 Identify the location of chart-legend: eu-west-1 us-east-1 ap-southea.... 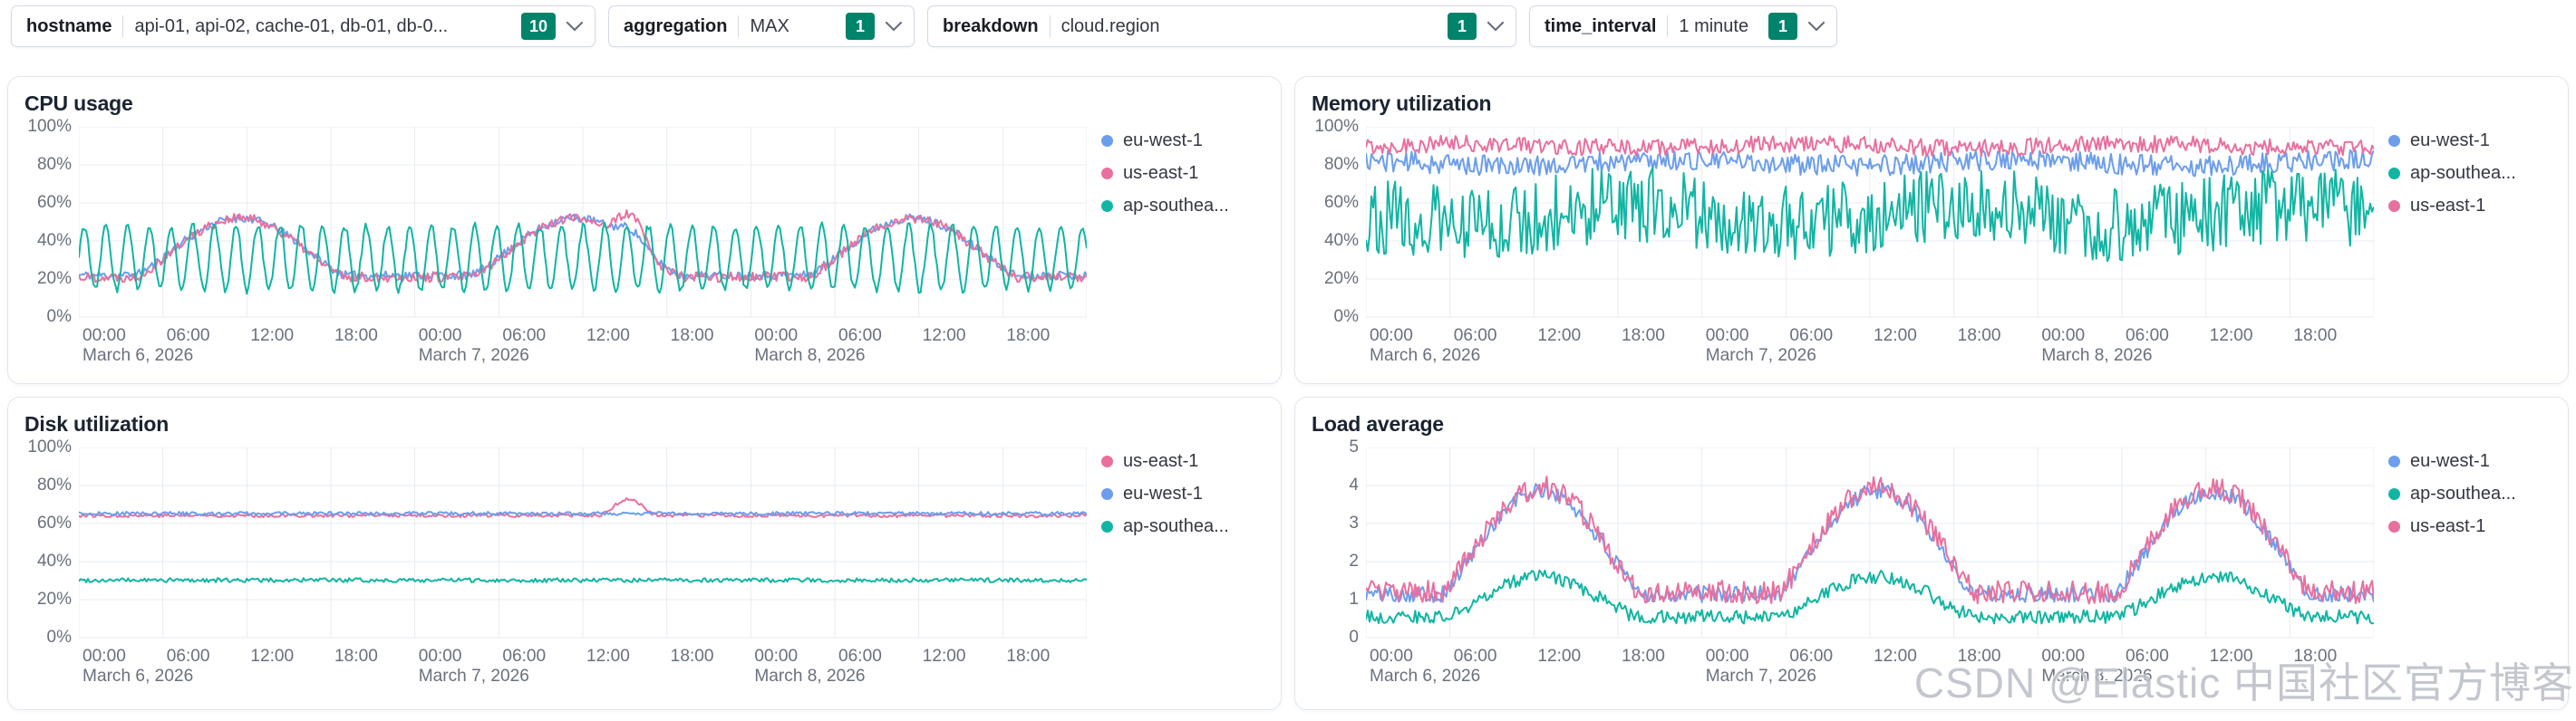
(1175, 177).